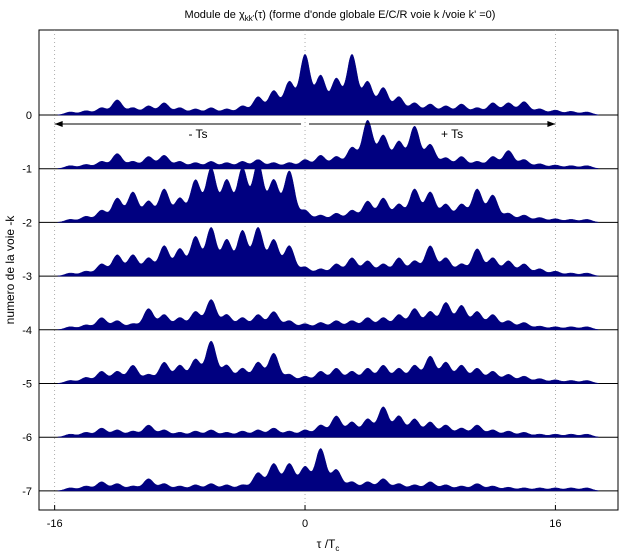 Image resolution: width=631 pixels, height=559 pixels. I want to click on chart-title-symbol: χ, so click(242, 15).